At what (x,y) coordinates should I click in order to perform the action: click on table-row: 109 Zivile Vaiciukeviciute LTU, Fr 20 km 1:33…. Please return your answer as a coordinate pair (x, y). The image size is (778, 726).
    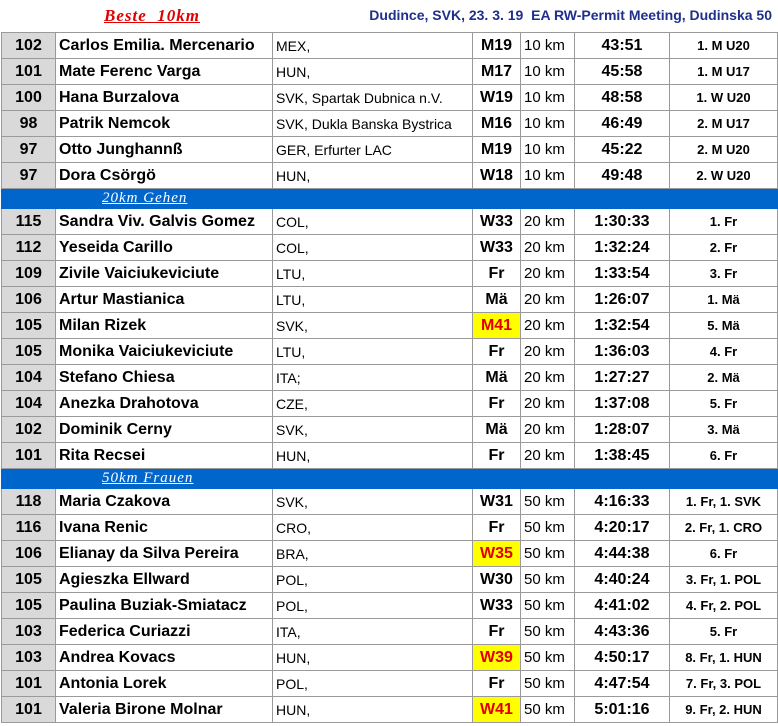
    Looking at the image, I should click on (389, 273).